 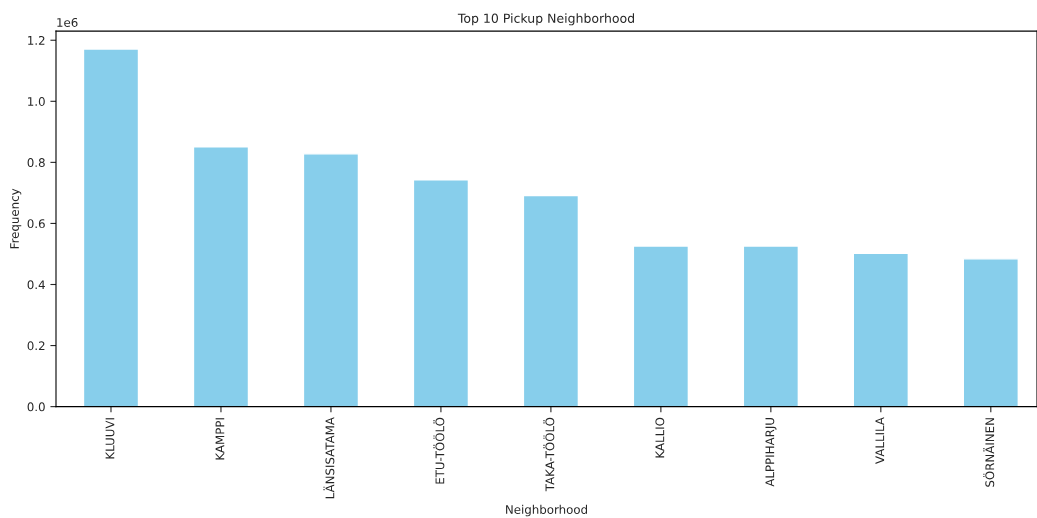 I want to click on y-tick-label: 0.2, so click(x=36, y=346).